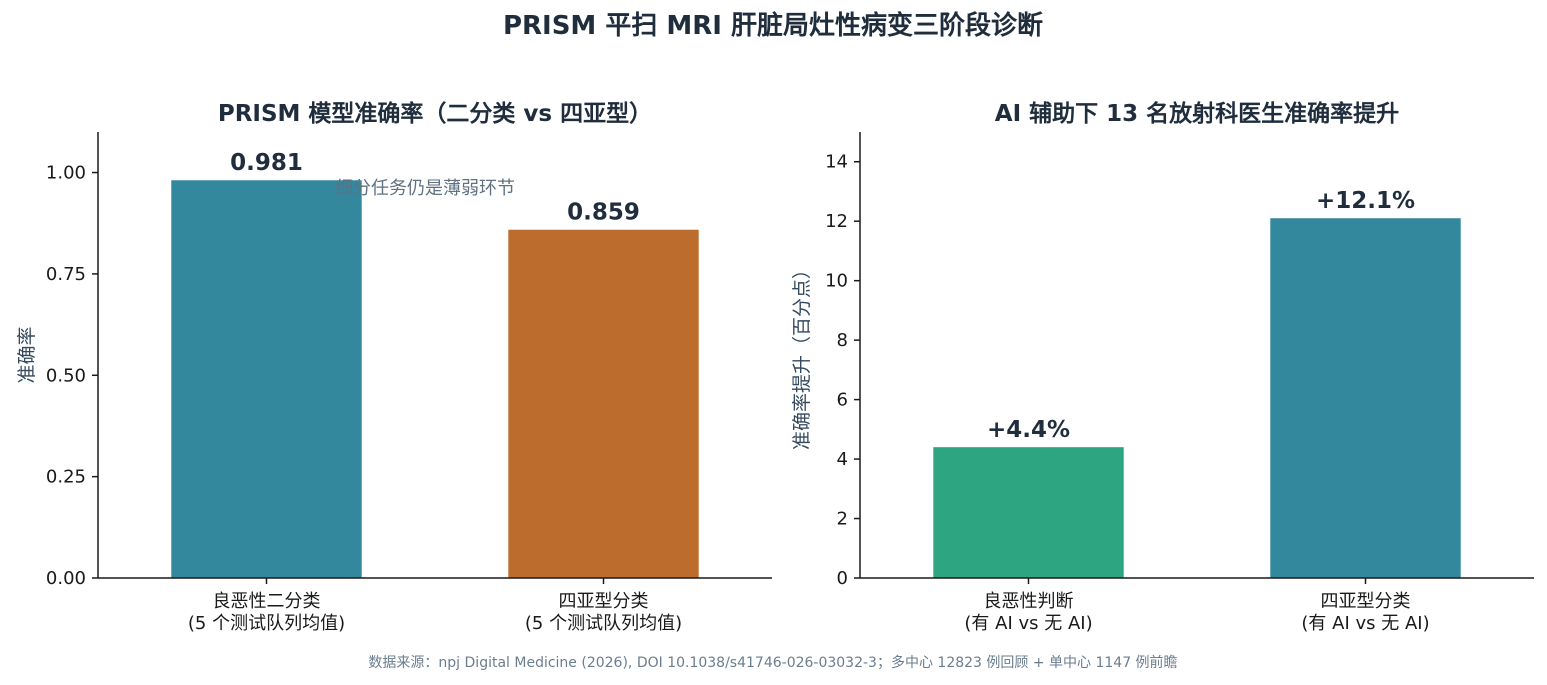 The width and height of the screenshot is (1547, 685). I want to click on y-tick-label: 2, so click(842, 519).